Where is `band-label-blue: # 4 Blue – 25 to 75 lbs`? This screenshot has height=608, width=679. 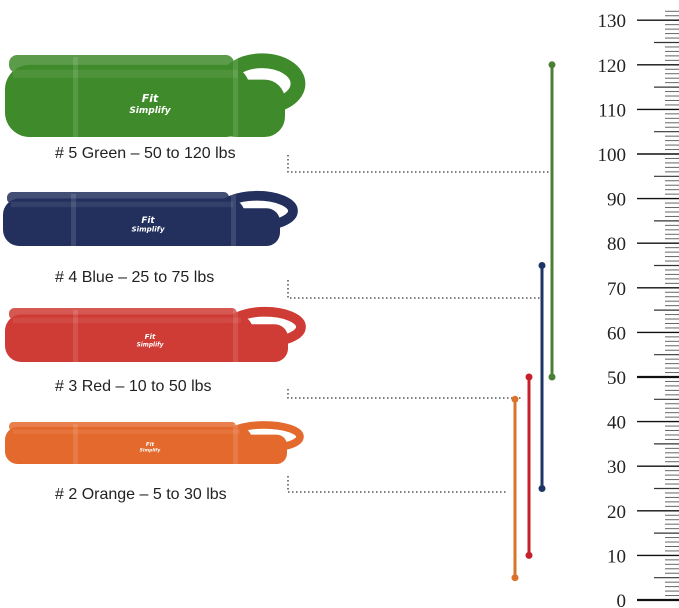
band-label-blue: # 4 Blue – 25 to 75 lbs is located at coordinates (134, 277).